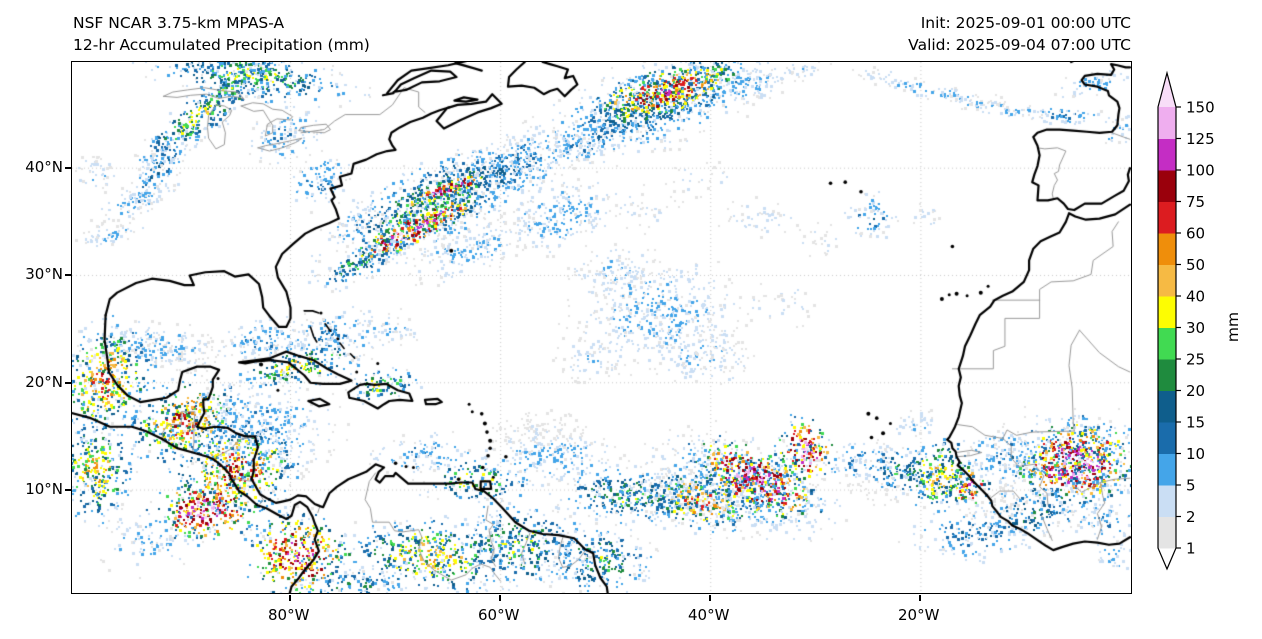  Describe the element at coordinates (1167, 90) in the screenshot. I see `colorbar-over-arrow` at that location.